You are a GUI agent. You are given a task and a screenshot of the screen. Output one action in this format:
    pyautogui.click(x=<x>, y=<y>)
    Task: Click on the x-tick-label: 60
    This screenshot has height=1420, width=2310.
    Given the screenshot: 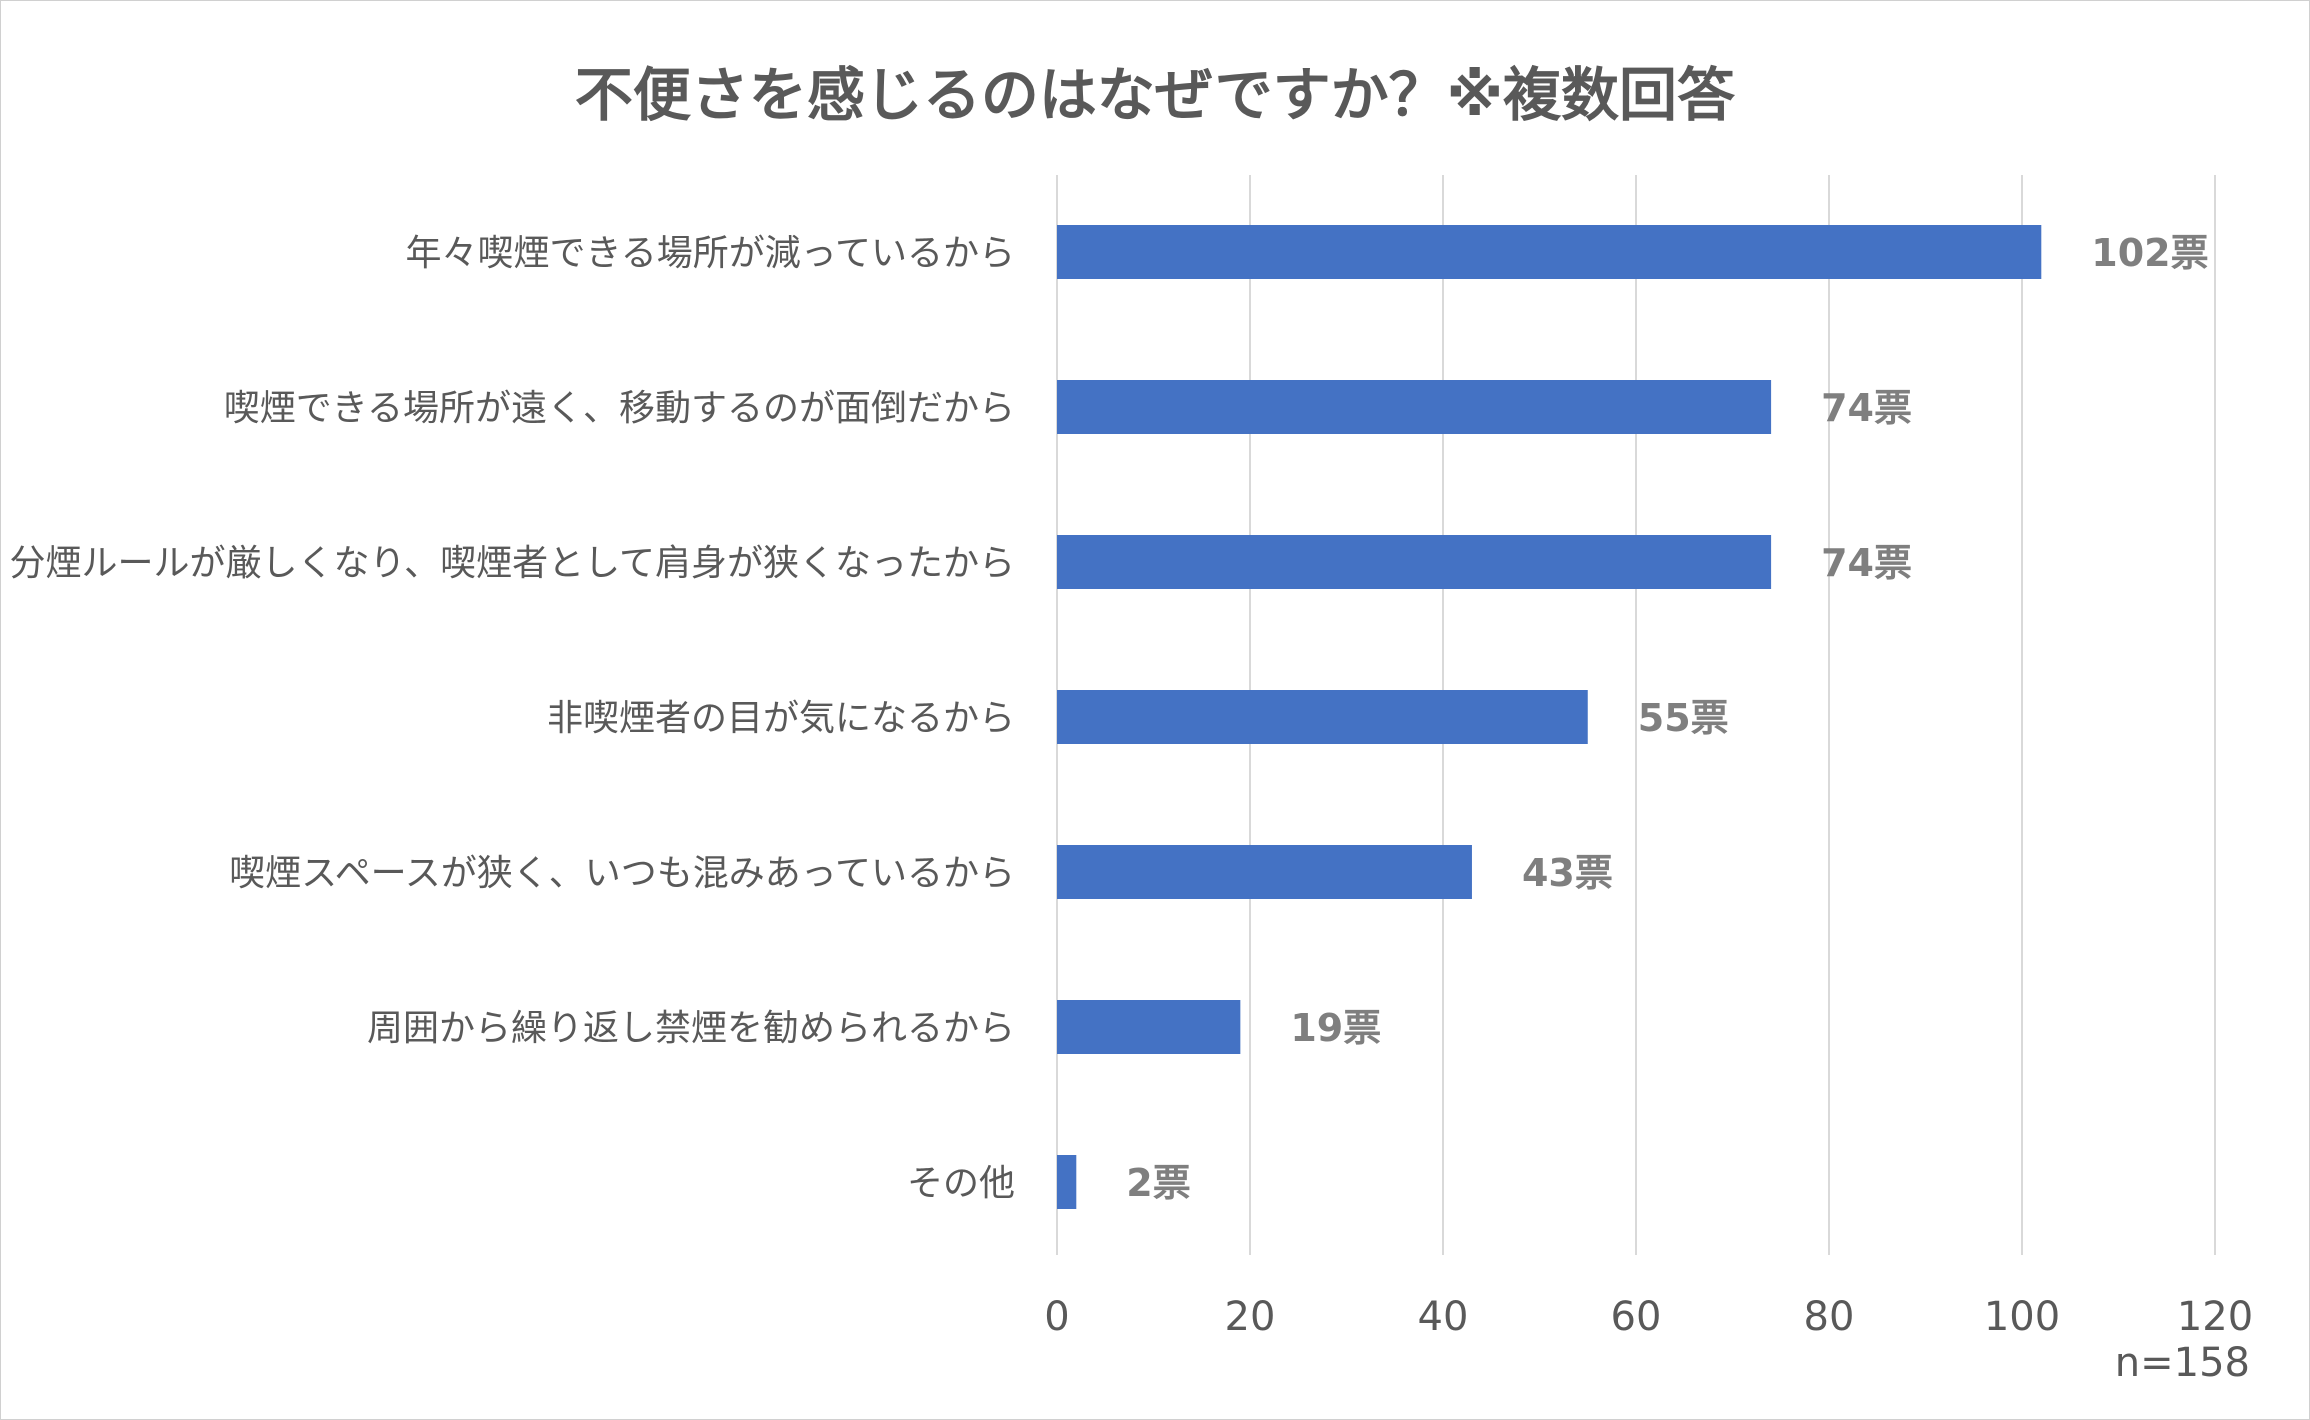 What is the action you would take?
    pyautogui.click(x=1636, y=1317)
    